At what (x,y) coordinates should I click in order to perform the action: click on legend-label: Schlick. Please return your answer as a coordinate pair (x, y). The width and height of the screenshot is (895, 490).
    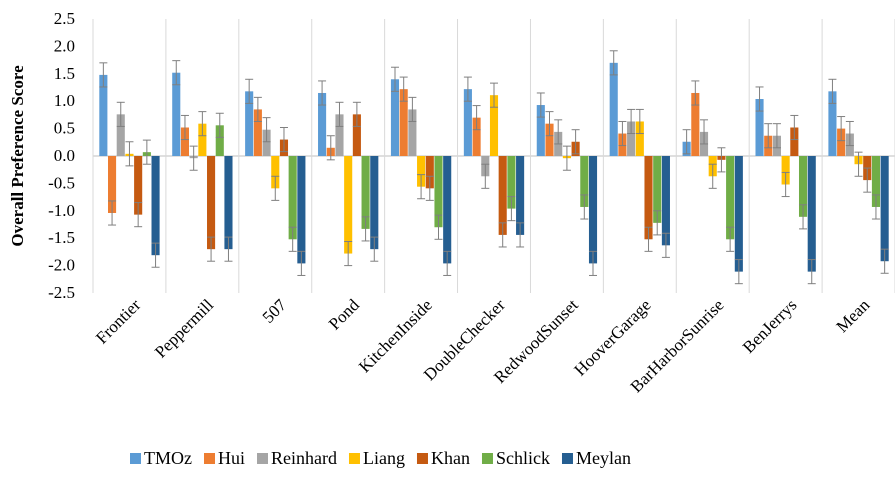
    Looking at the image, I should click on (523, 458).